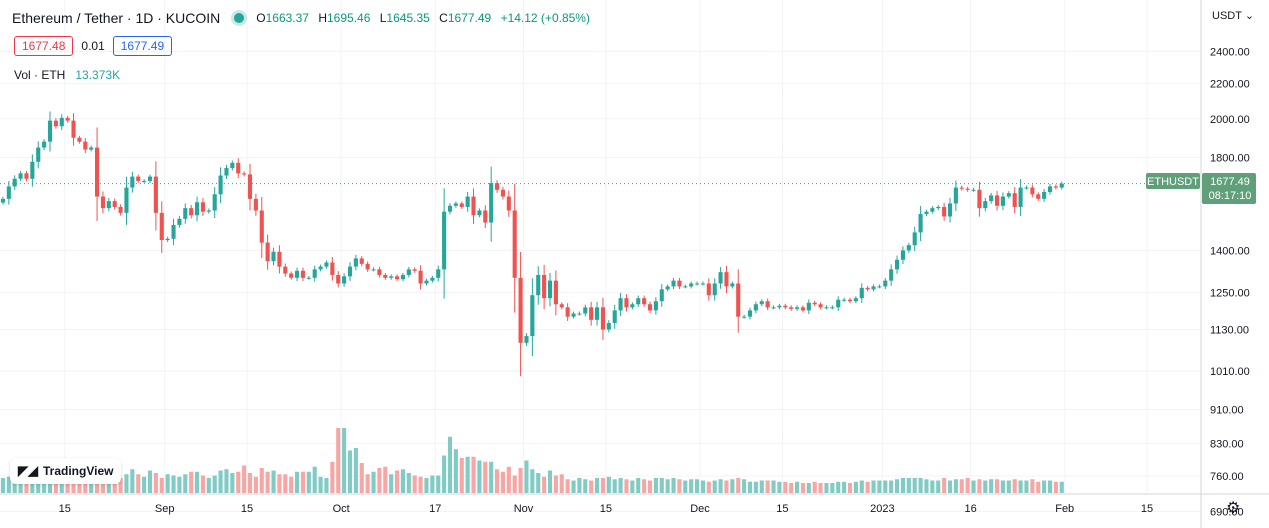 The height and width of the screenshot is (528, 1269). I want to click on price-tick-label: 690.00, so click(1227, 513).